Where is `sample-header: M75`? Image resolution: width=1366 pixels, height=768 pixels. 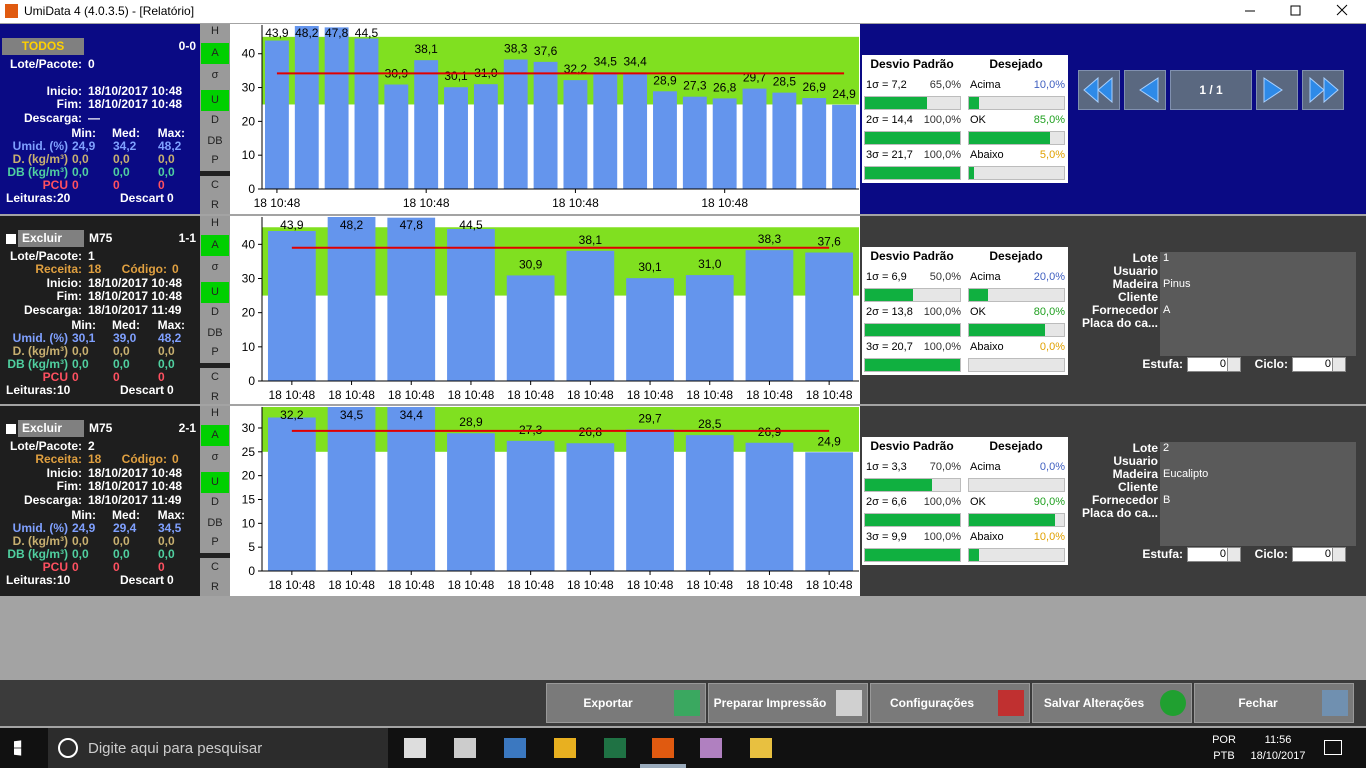 sample-header: M75 is located at coordinates (101, 428).